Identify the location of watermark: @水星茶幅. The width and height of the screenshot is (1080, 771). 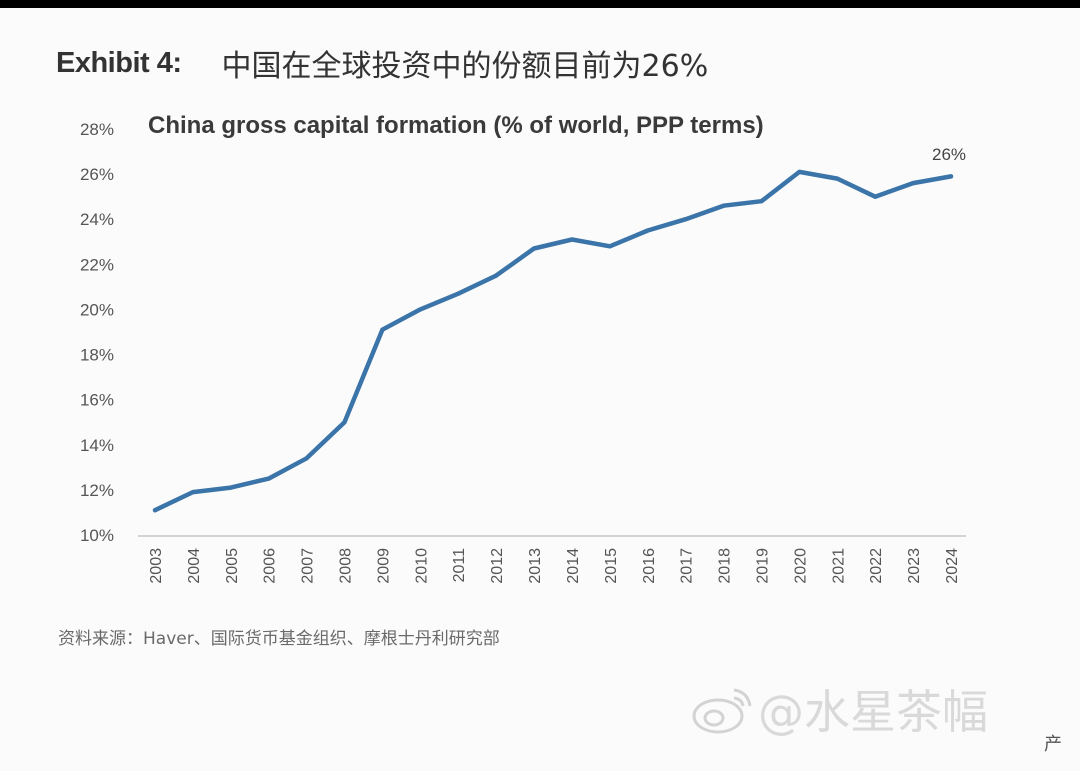
(838, 709).